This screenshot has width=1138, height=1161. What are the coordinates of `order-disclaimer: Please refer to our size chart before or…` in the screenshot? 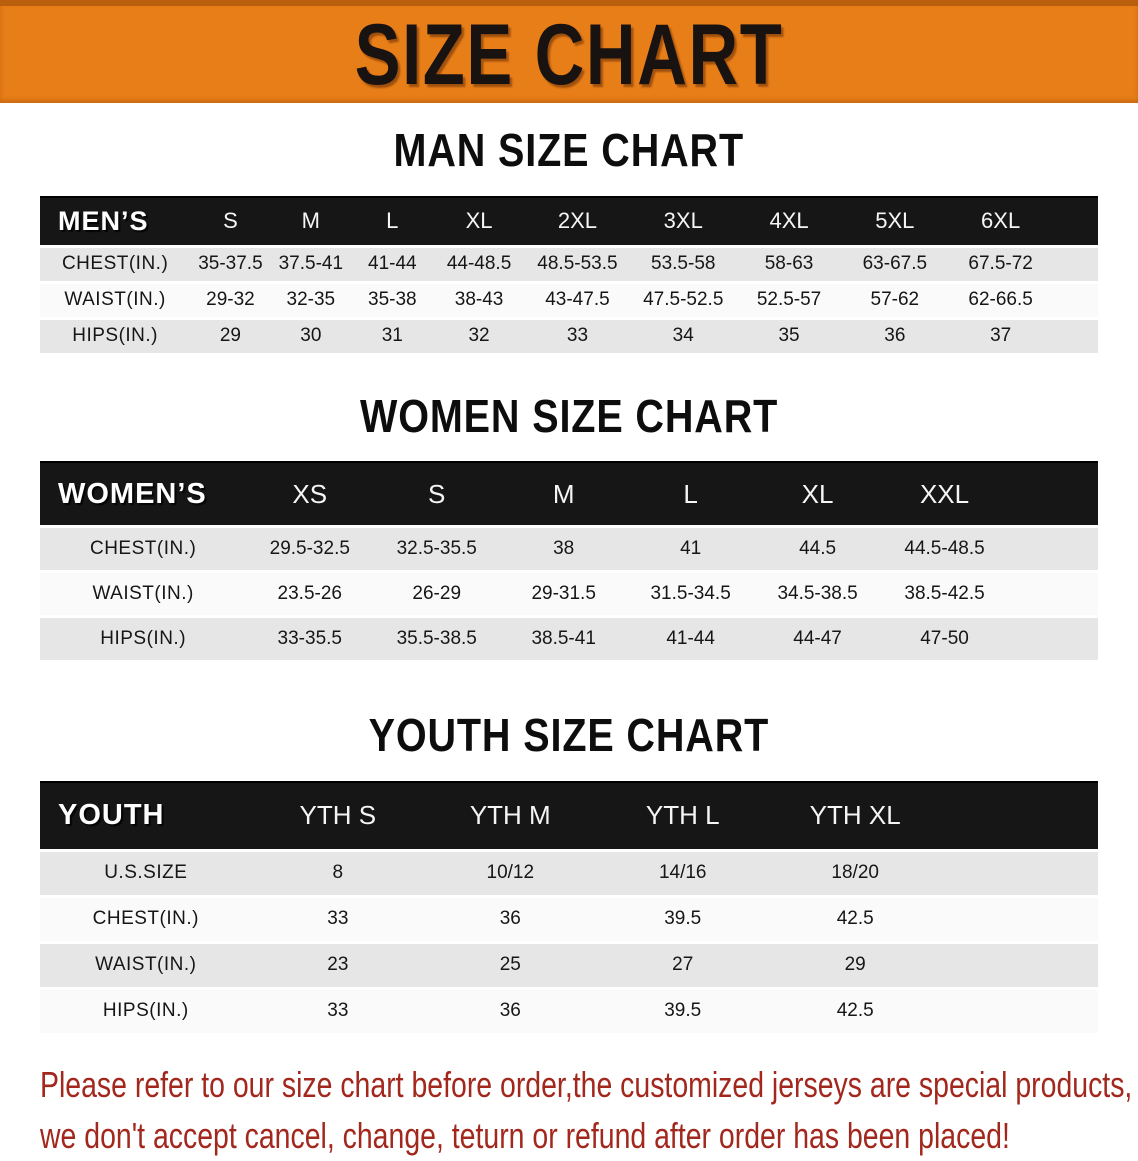 It's located at (589, 1110).